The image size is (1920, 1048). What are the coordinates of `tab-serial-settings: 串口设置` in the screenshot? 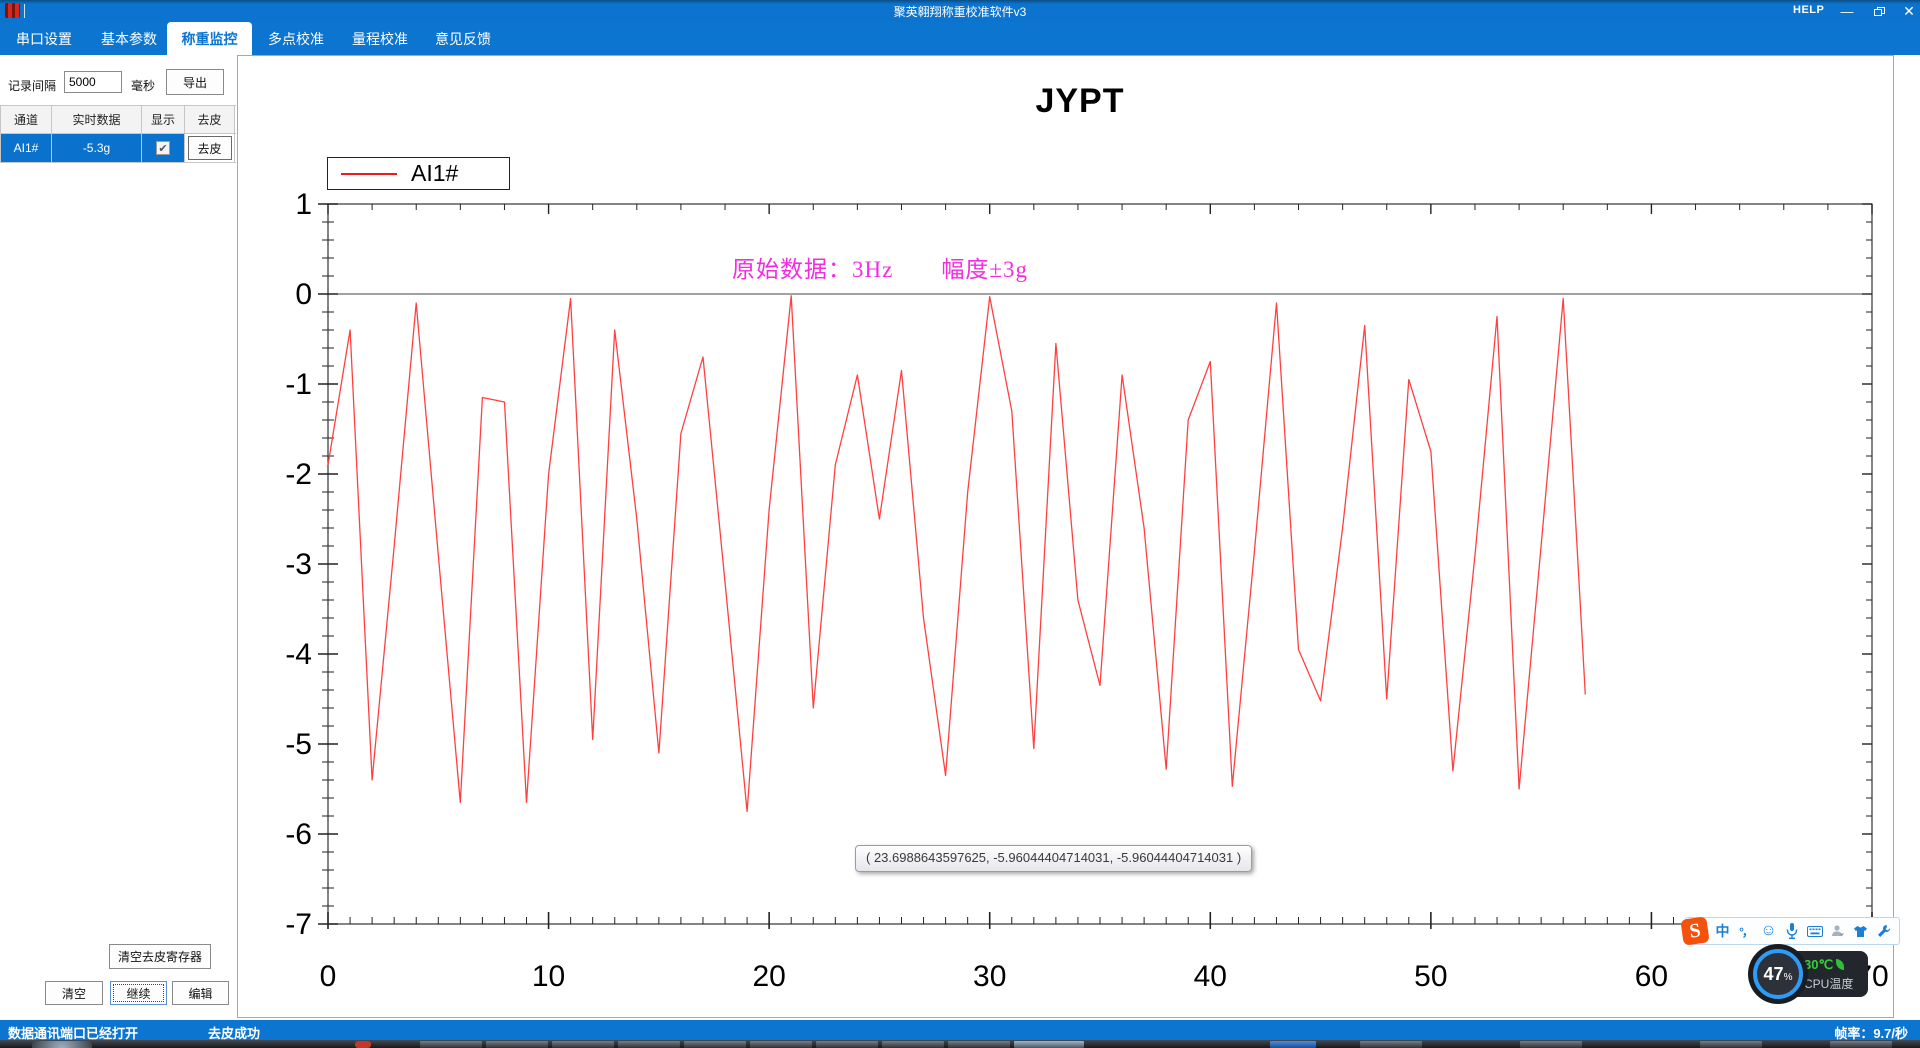 It's located at (44, 38).